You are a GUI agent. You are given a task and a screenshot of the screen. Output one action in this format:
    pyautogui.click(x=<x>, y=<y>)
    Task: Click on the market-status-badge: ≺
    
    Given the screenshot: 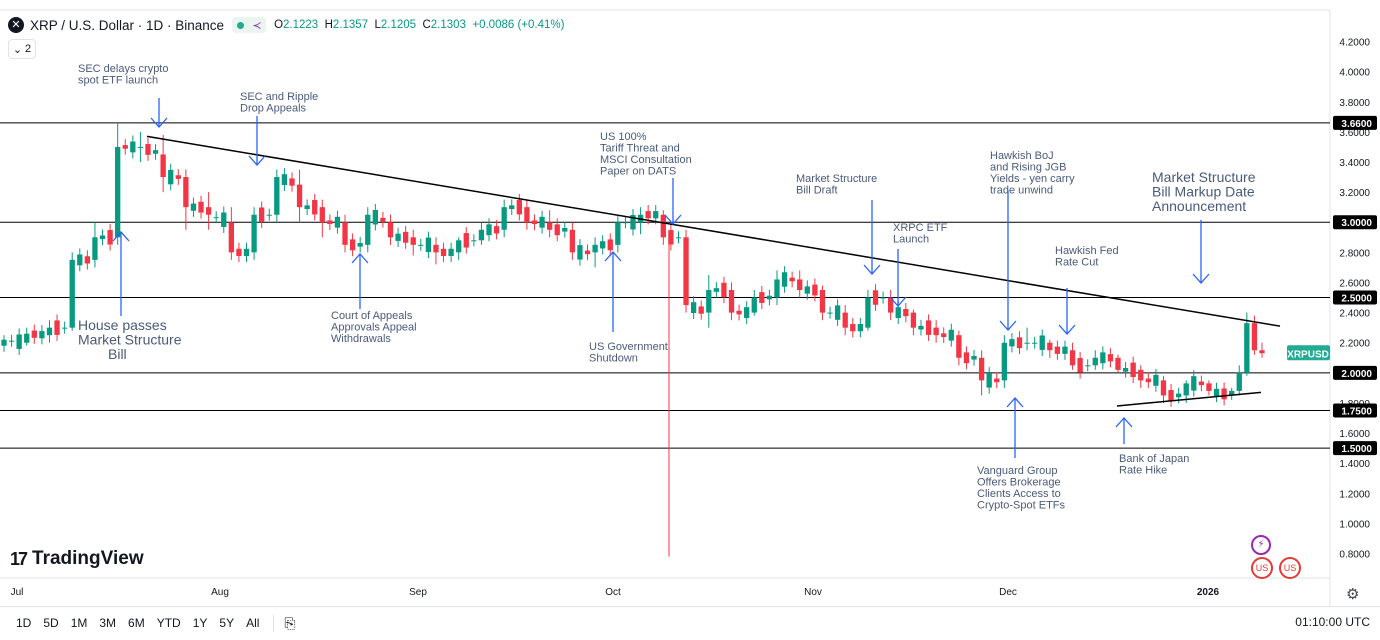 What is the action you would take?
    pyautogui.click(x=249, y=25)
    